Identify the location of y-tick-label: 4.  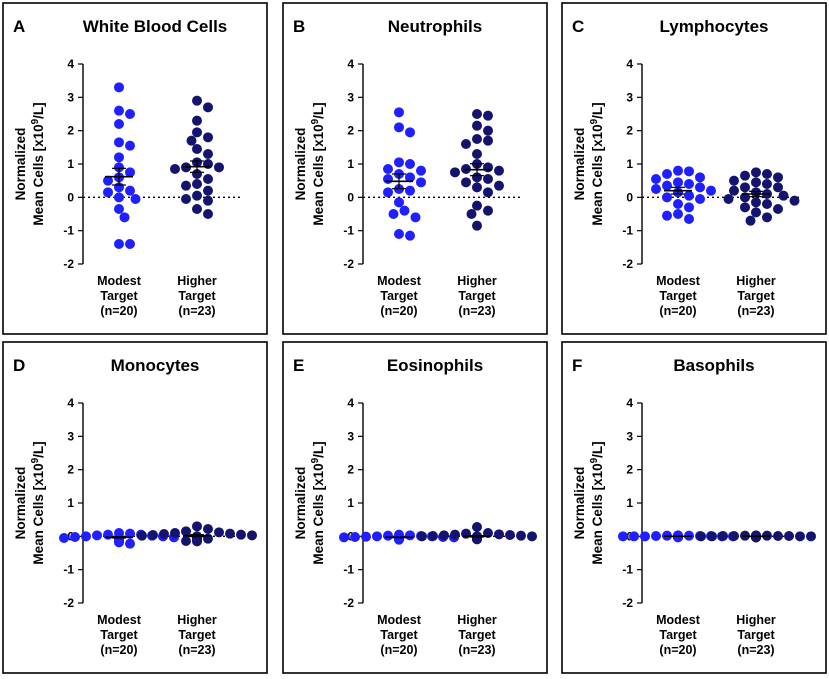
(629, 64).